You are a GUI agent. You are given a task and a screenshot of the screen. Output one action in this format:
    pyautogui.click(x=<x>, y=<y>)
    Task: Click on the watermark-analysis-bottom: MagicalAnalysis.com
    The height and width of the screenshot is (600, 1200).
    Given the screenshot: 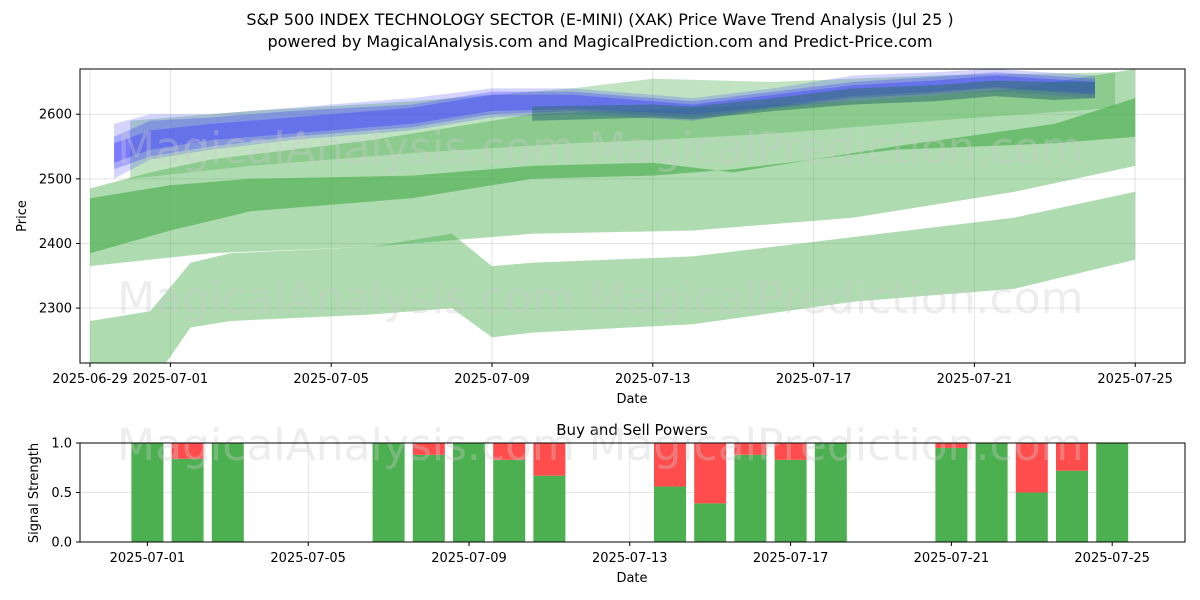 What is the action you would take?
    pyautogui.click(x=346, y=445)
    